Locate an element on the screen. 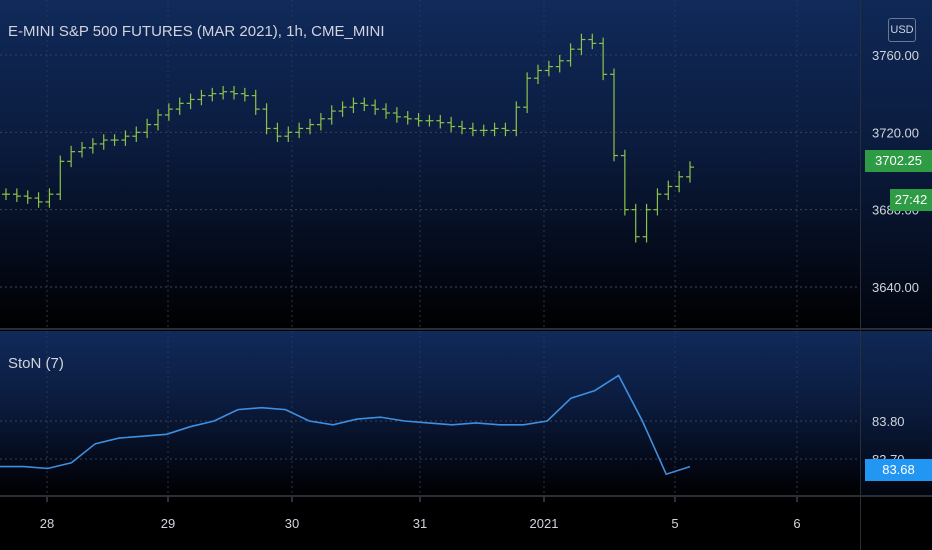 The height and width of the screenshot is (550, 932). indicator-tick-label: 83.80 is located at coordinates (888, 421).